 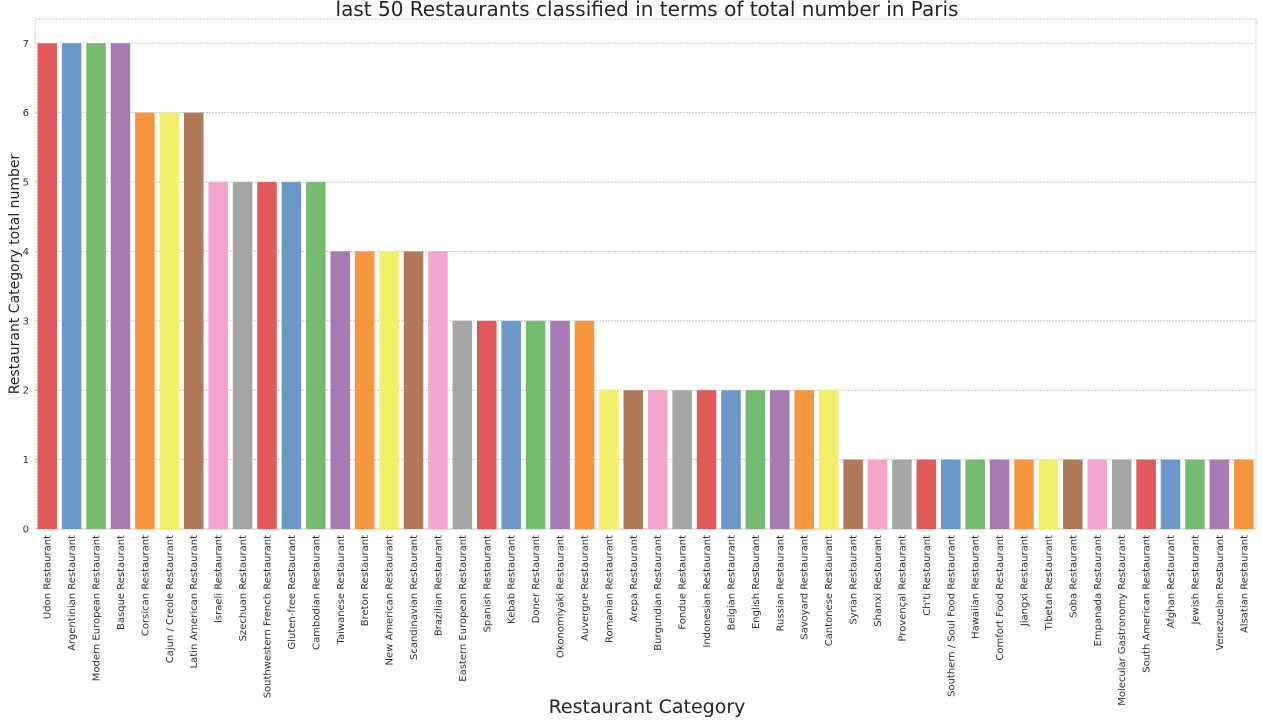 I want to click on x-tick-label: Soba Restaurant, so click(x=1073, y=576).